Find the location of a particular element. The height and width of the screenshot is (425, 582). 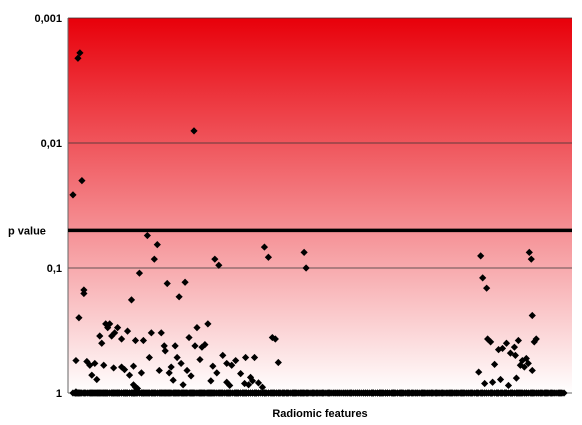

x-axis-label: Radiomic features is located at coordinates (319, 414).